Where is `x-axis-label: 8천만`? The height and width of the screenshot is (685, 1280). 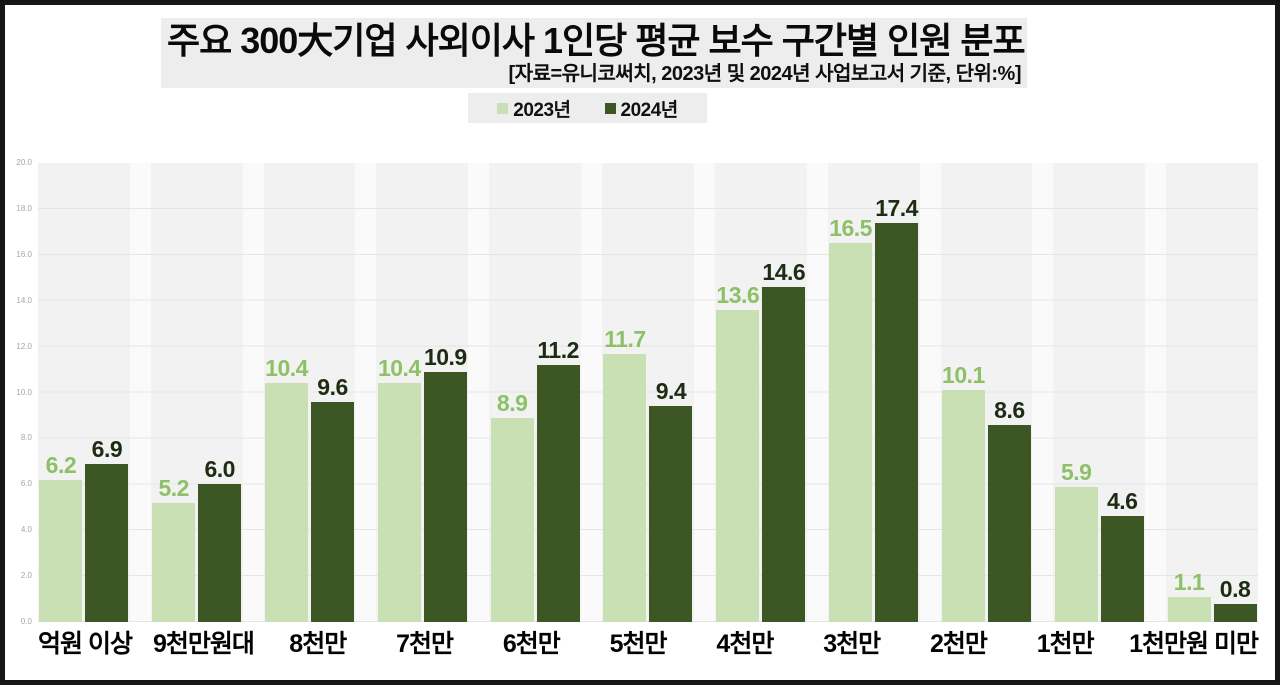 x-axis-label: 8천만 is located at coordinates (318, 644).